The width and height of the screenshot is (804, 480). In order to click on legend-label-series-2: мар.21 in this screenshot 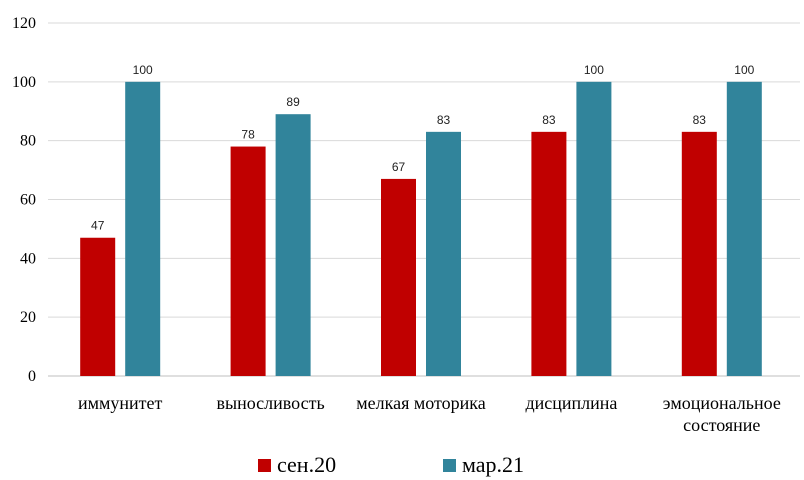, I will do `click(493, 464)`.